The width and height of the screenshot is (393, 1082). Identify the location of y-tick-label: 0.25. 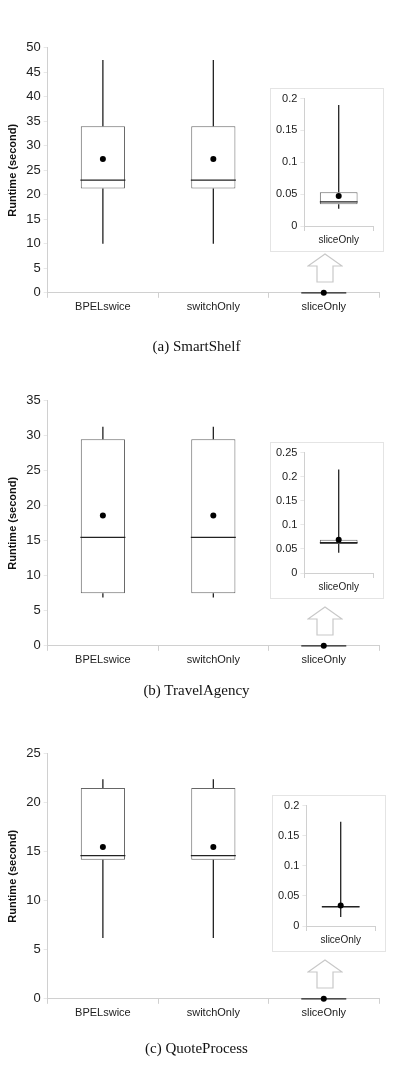
(286, 451).